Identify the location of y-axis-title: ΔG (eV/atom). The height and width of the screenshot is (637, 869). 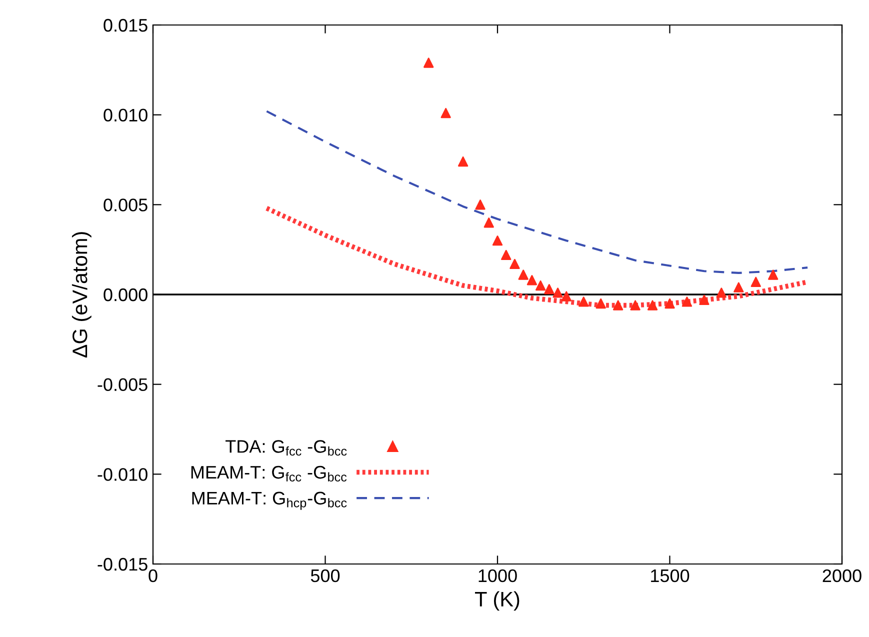
(82, 295).